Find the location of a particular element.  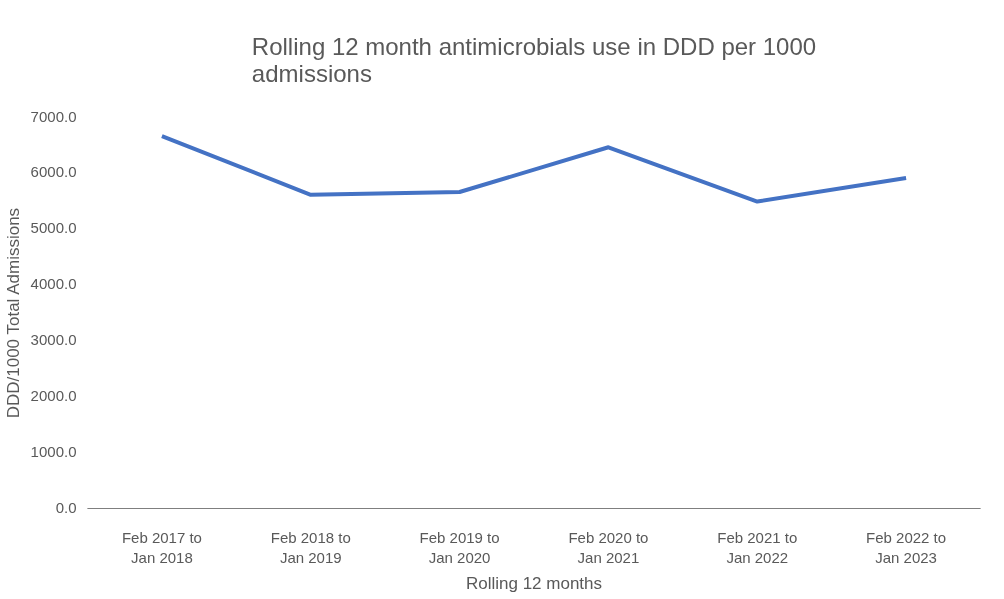

y-tick-label: 4000.0 is located at coordinates (53, 284).